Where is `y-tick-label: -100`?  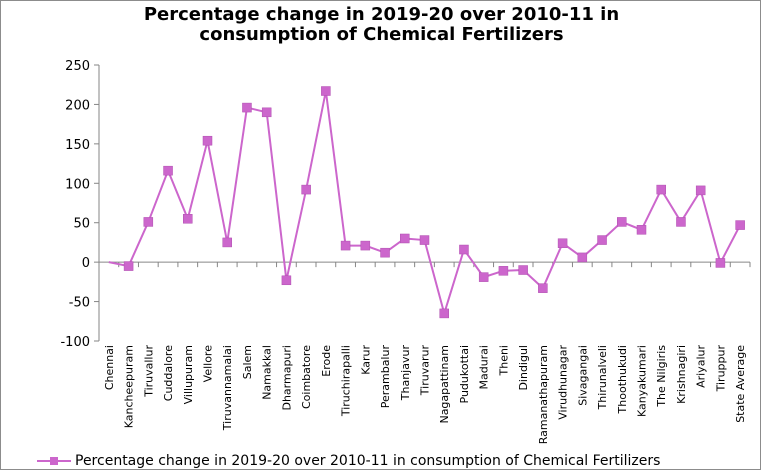 y-tick-label: -100 is located at coordinates (75, 342).